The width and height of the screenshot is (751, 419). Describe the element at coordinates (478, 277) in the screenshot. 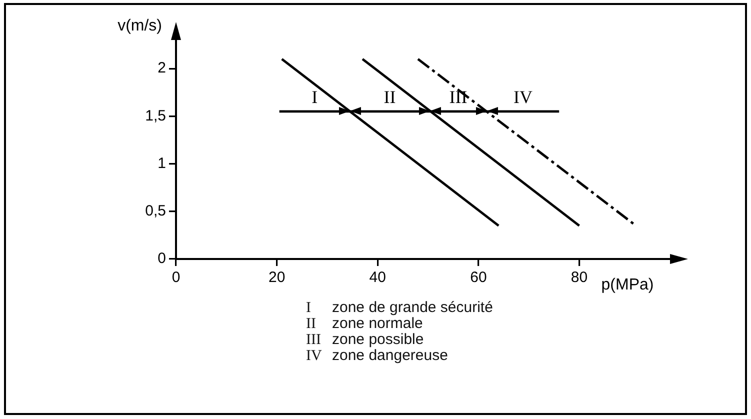

I see `x-tick-label: 60` at that location.